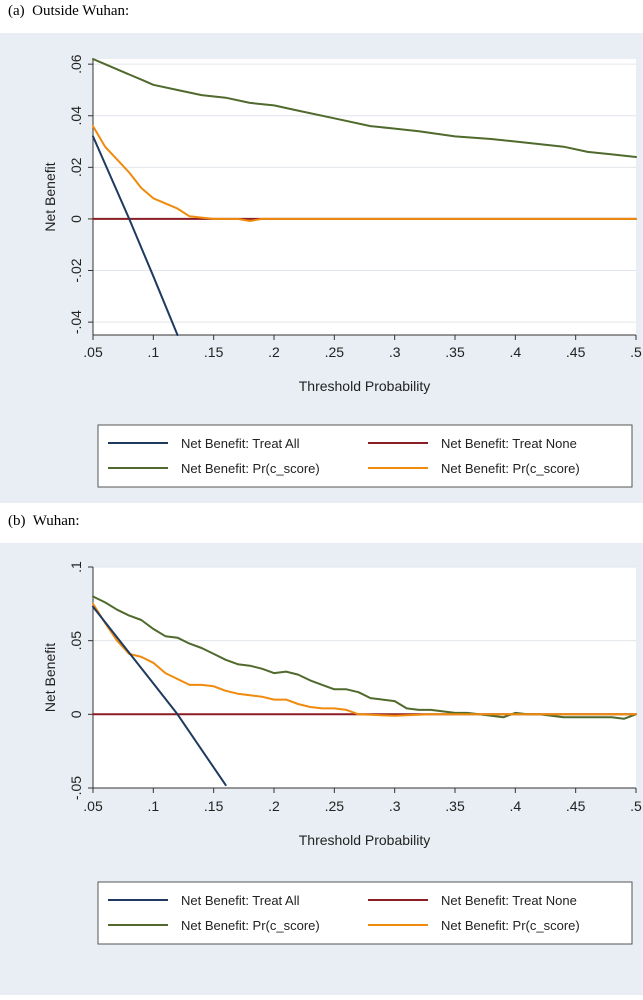 This screenshot has height=1000, width=643. I want to click on y-tick-label: .06, so click(76, 64).